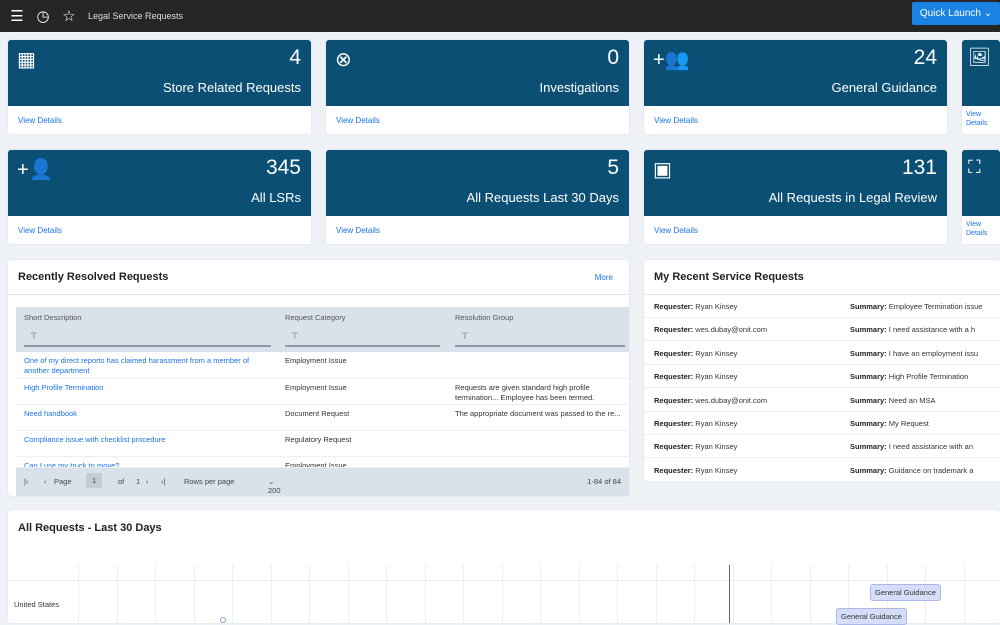 The width and height of the screenshot is (1000, 625). I want to click on stat-value: 131, so click(919, 167).